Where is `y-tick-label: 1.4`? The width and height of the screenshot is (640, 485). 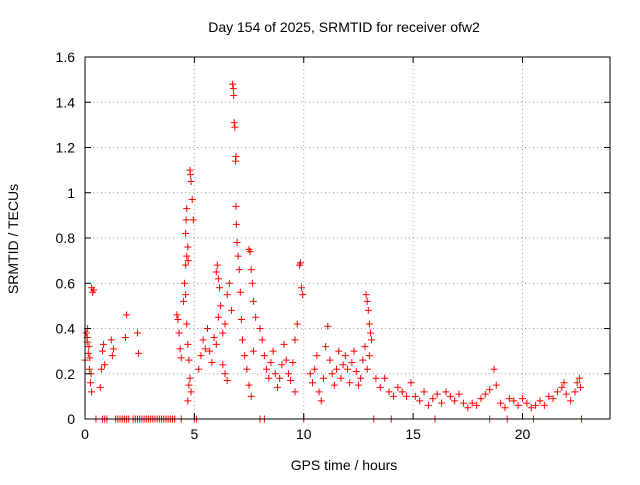 y-tick-label: 1.4 is located at coordinates (66, 102).